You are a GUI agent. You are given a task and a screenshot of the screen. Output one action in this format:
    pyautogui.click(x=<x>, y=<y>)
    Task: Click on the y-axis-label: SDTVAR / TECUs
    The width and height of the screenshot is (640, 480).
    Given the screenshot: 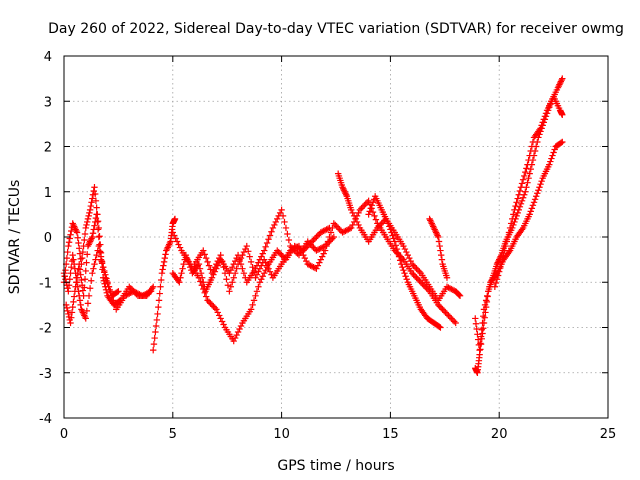 What is the action you would take?
    pyautogui.click(x=15, y=237)
    